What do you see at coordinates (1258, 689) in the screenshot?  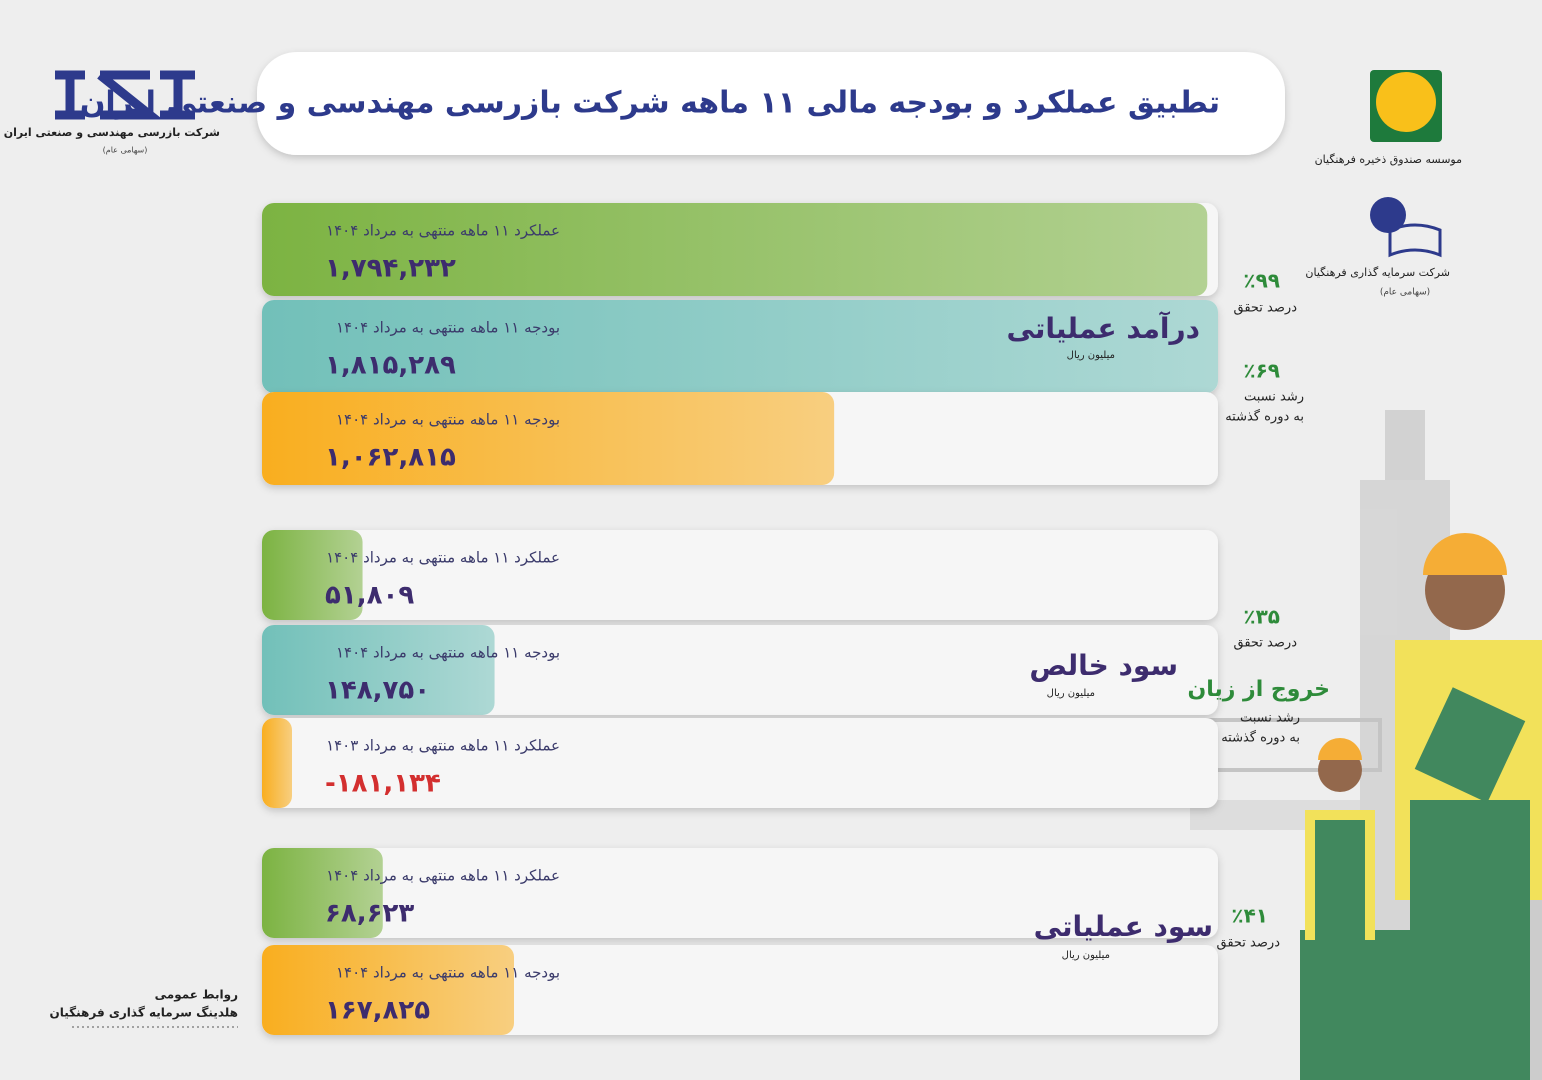 I see `annotation-value: خروج از زیان` at bounding box center [1258, 689].